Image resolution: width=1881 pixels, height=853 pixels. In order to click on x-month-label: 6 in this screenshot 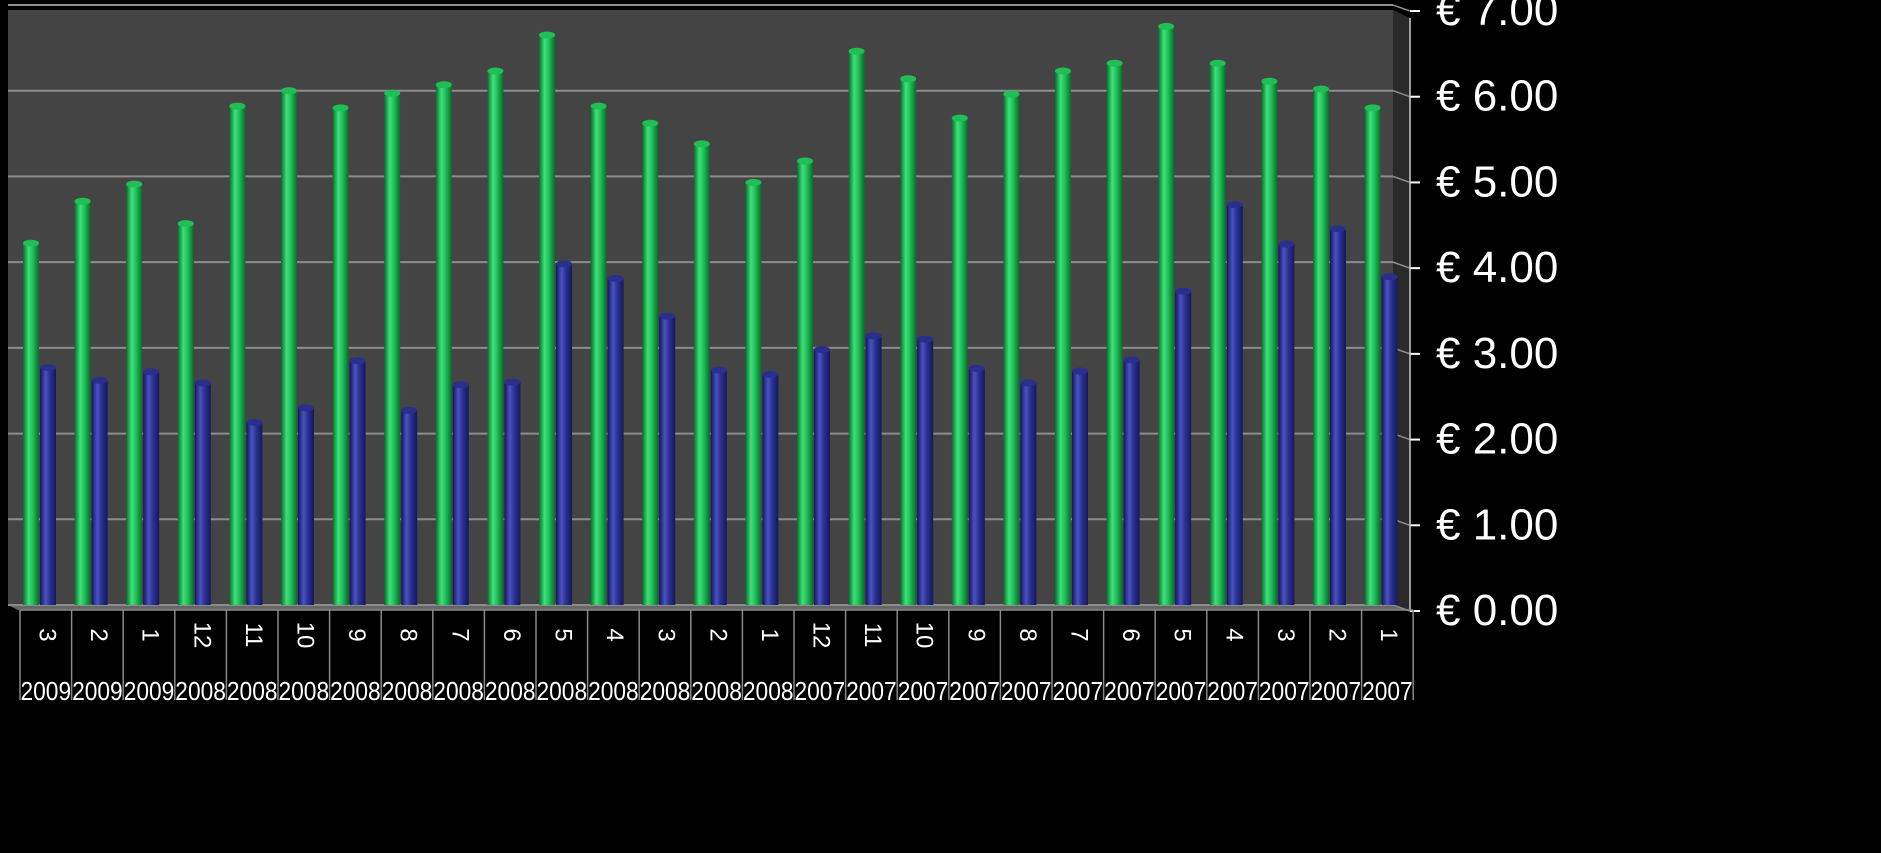, I will do `click(1130, 634)`.